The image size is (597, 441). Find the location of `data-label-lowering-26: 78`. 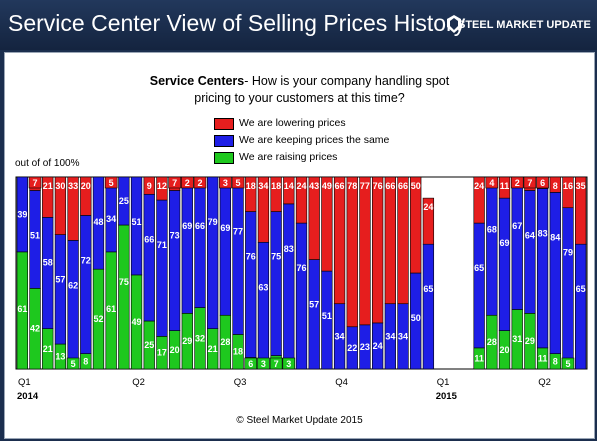

data-label-lowering-26: 78 is located at coordinates (352, 186).